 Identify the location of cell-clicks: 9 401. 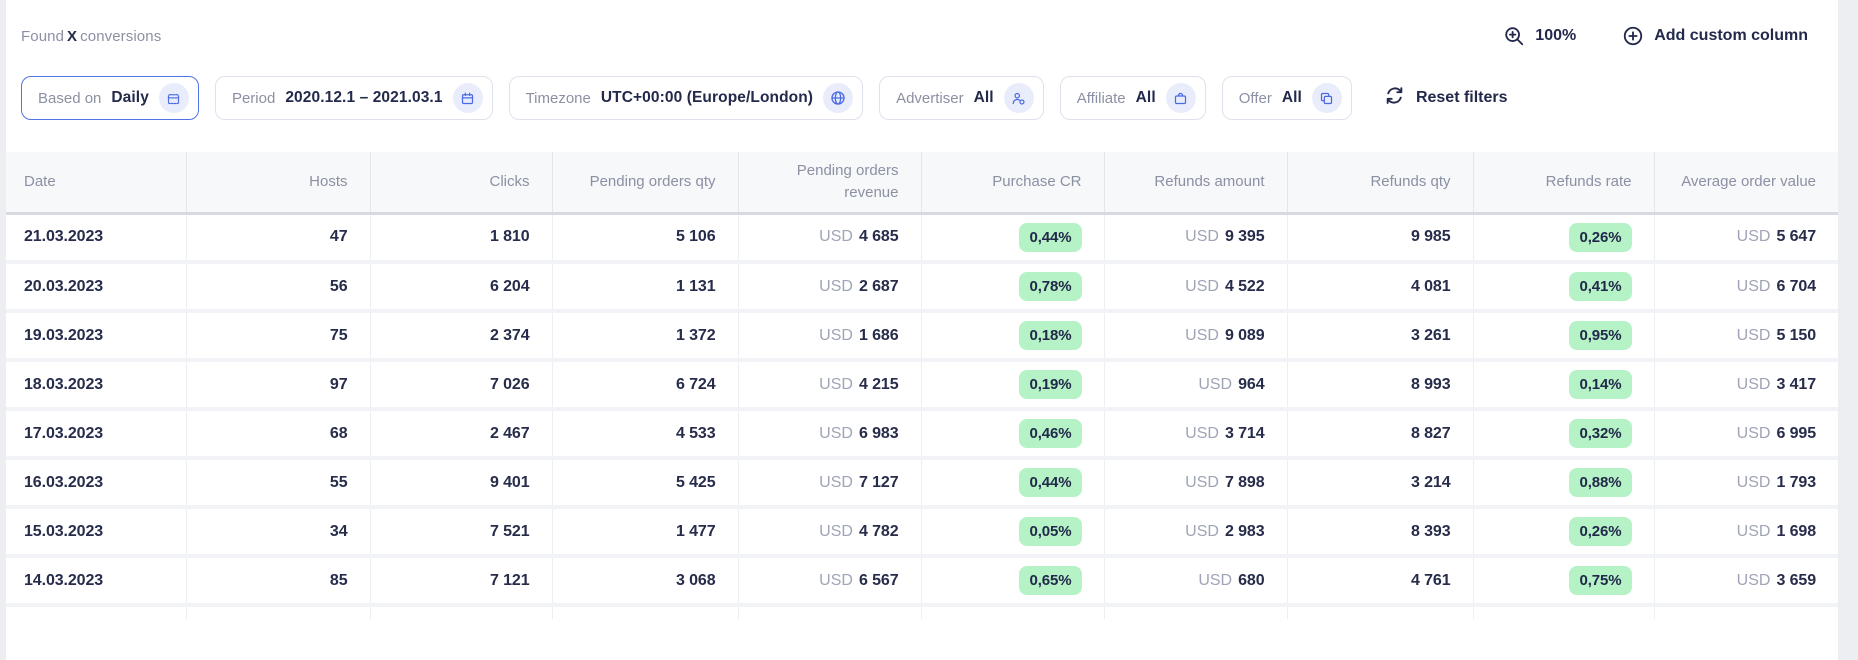
(461, 483).